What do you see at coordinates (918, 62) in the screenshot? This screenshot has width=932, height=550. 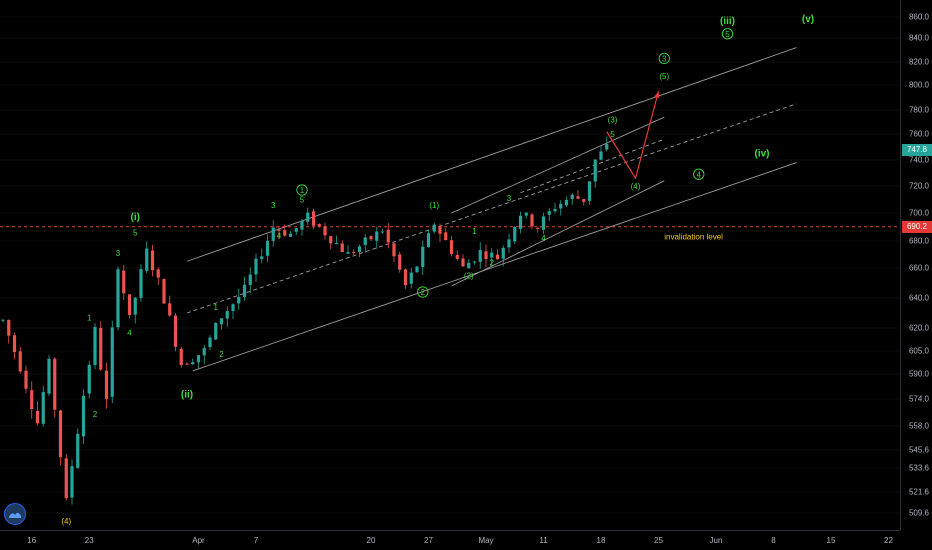 I see `price-tick-label: 820.0` at bounding box center [918, 62].